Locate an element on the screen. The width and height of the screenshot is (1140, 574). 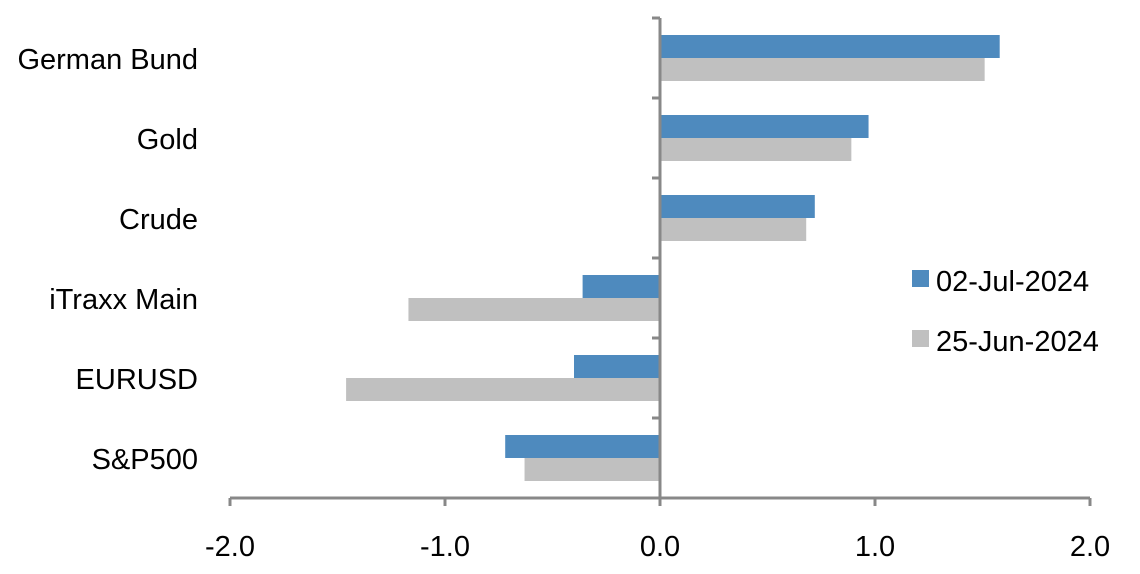
bar-crude-series1 is located at coordinates (737, 206).